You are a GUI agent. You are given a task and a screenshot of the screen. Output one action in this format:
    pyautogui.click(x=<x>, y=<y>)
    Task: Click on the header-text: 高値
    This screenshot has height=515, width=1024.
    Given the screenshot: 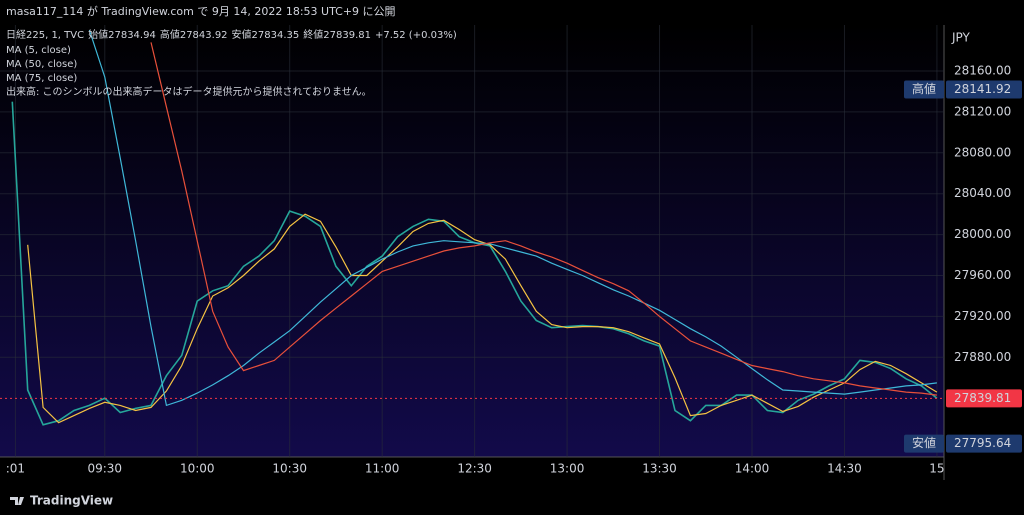 What is the action you would take?
    pyautogui.click(x=170, y=34)
    